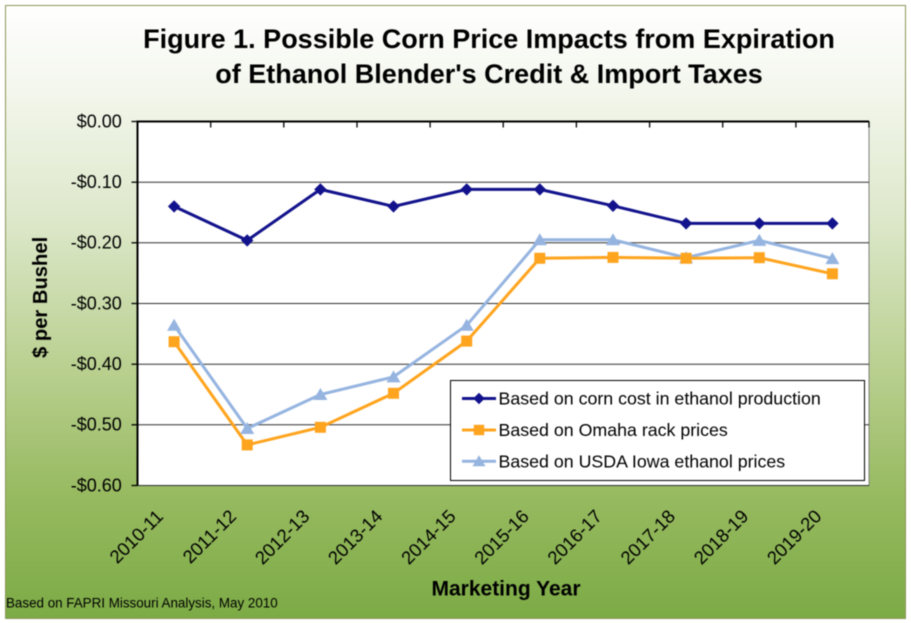 This screenshot has width=911, height=623. What do you see at coordinates (660, 399) in the screenshot?
I see `svg-text:Based on corn cost in ethanol: Based on corn cost in ethanol production` at bounding box center [660, 399].